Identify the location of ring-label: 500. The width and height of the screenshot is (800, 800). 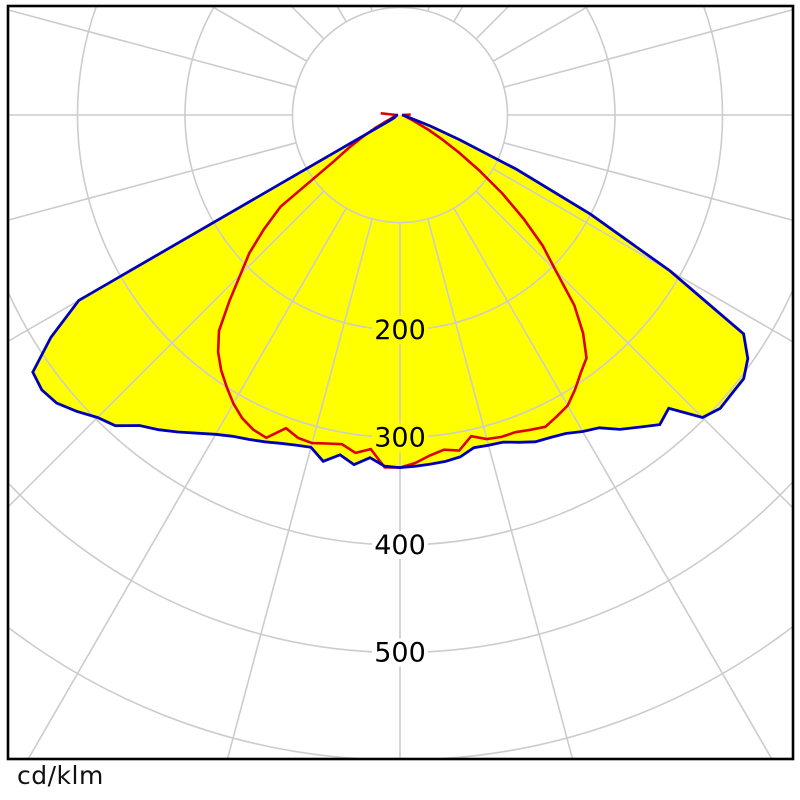
(400, 653).